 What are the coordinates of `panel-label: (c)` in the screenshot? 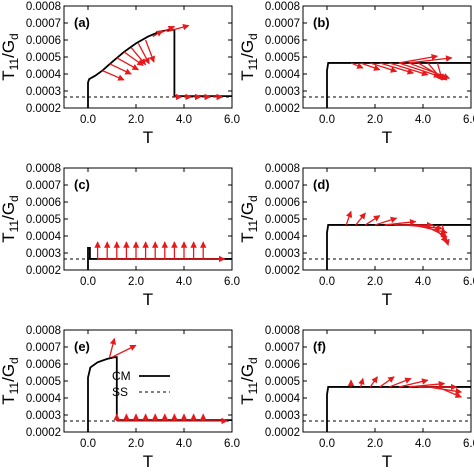 It's located at (82, 184).